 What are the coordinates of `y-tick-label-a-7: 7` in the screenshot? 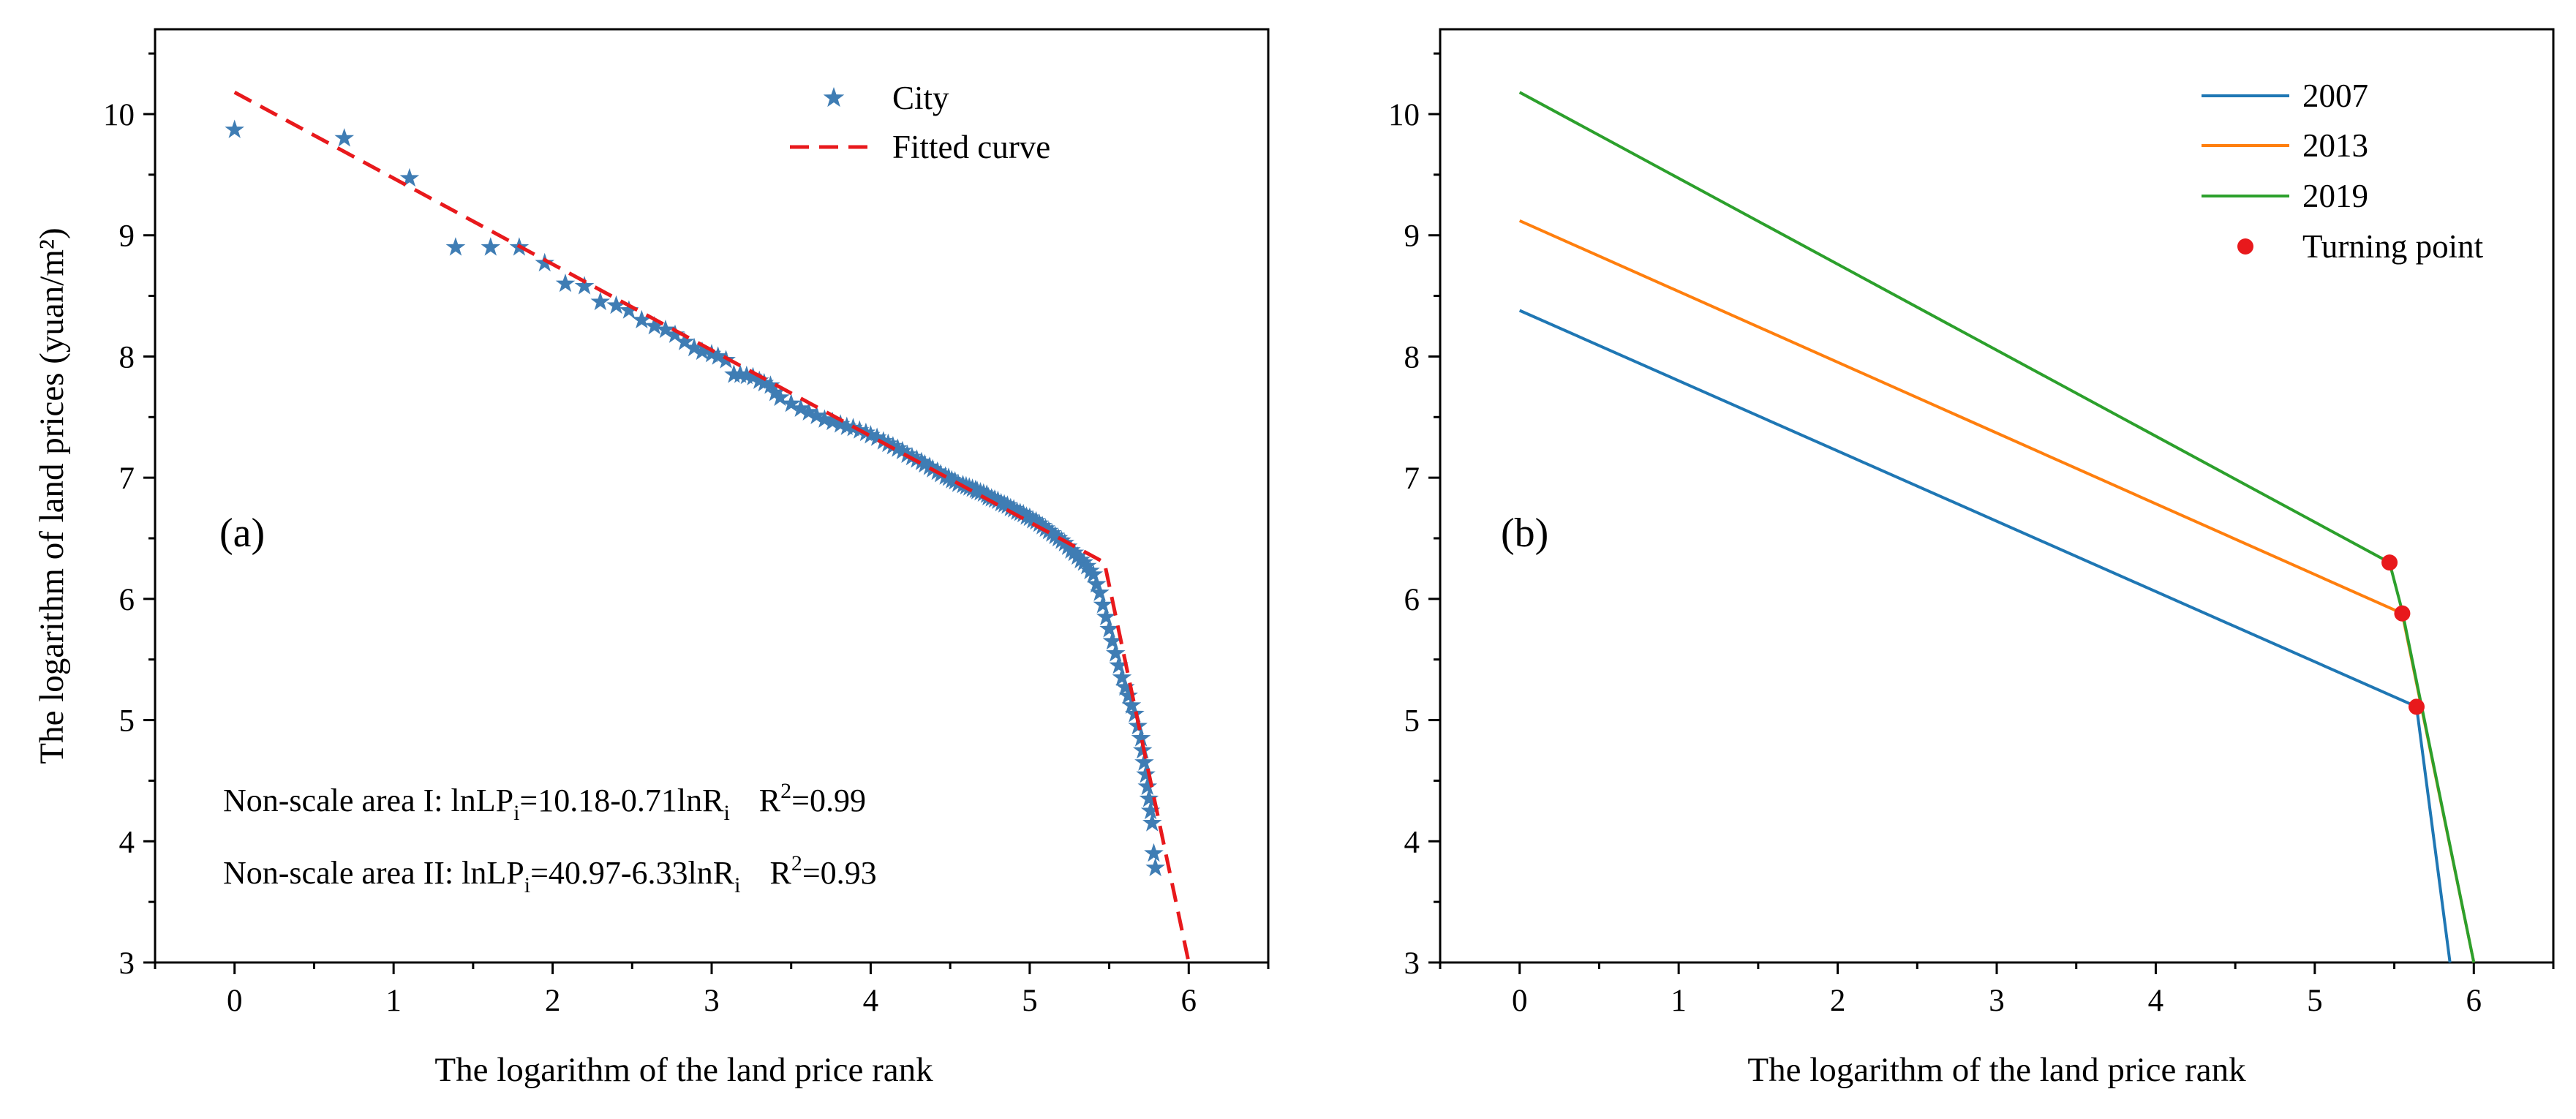 It's located at (127, 478).